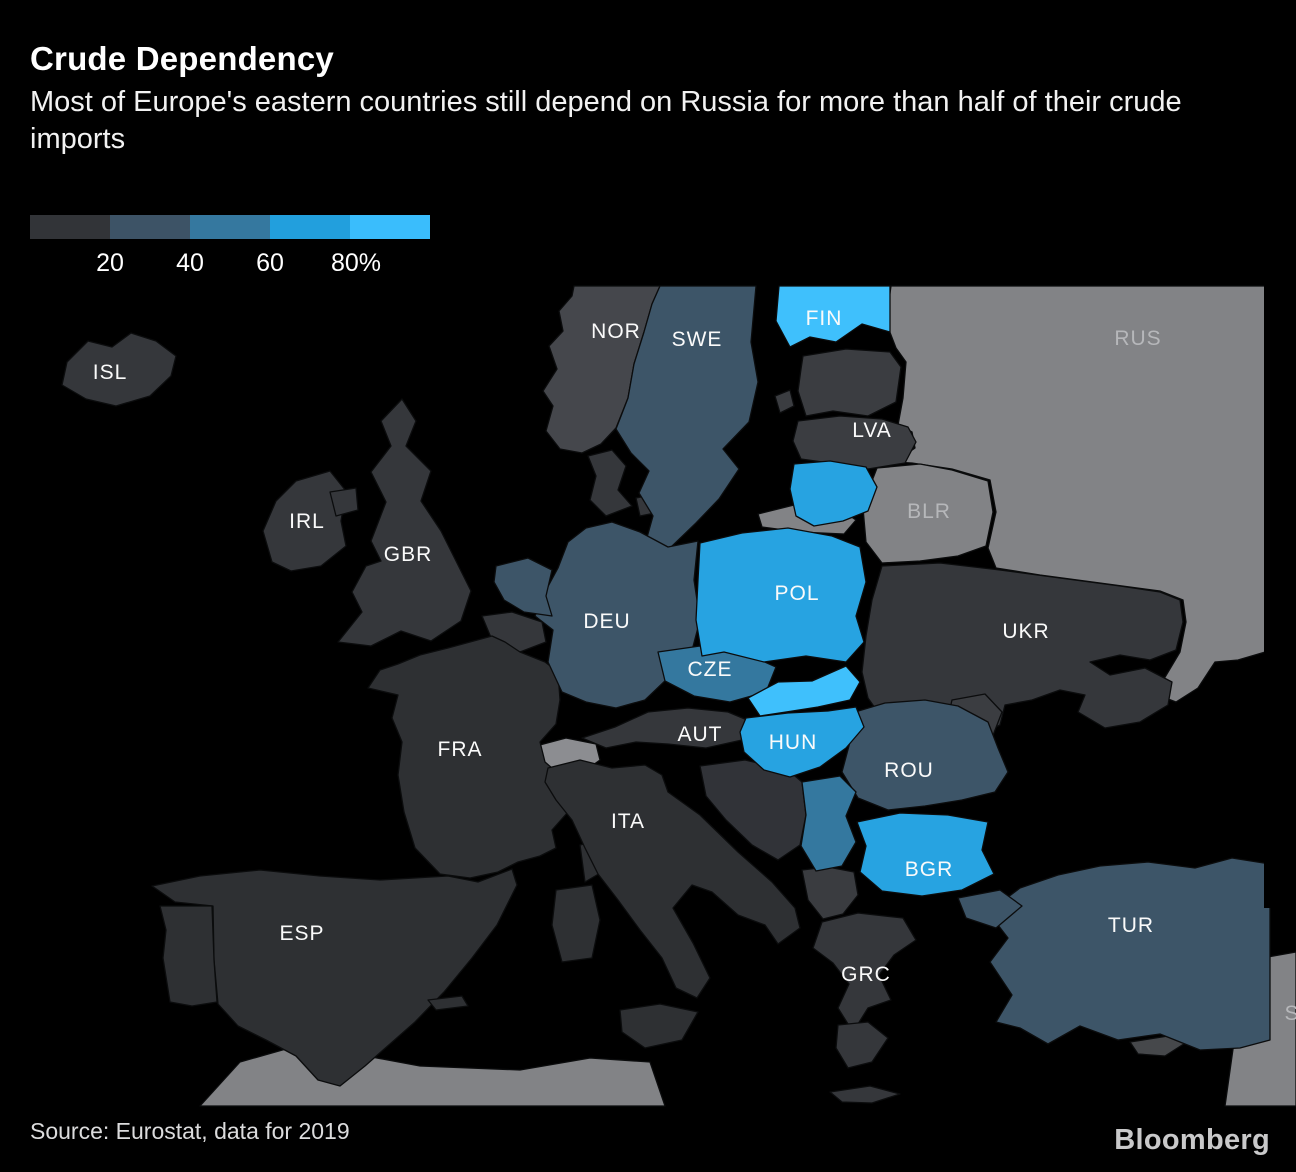 Image resolution: width=1296 pixels, height=1172 pixels. I want to click on country-finland, so click(833, 316).